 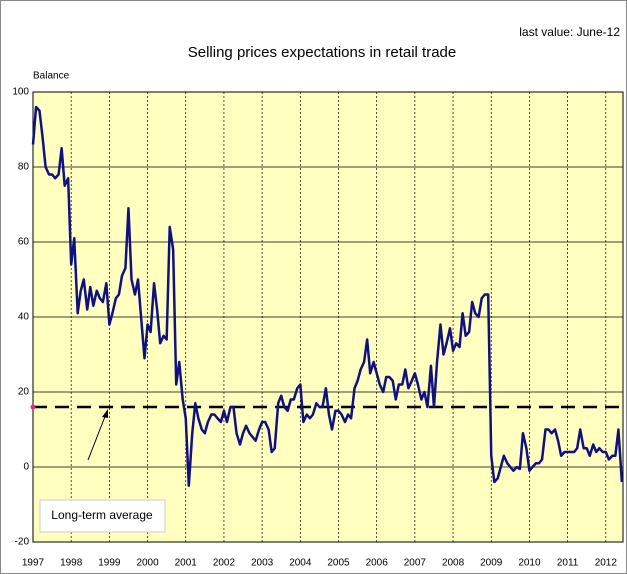 I want to click on x-tick-label: 2011, so click(x=568, y=563).